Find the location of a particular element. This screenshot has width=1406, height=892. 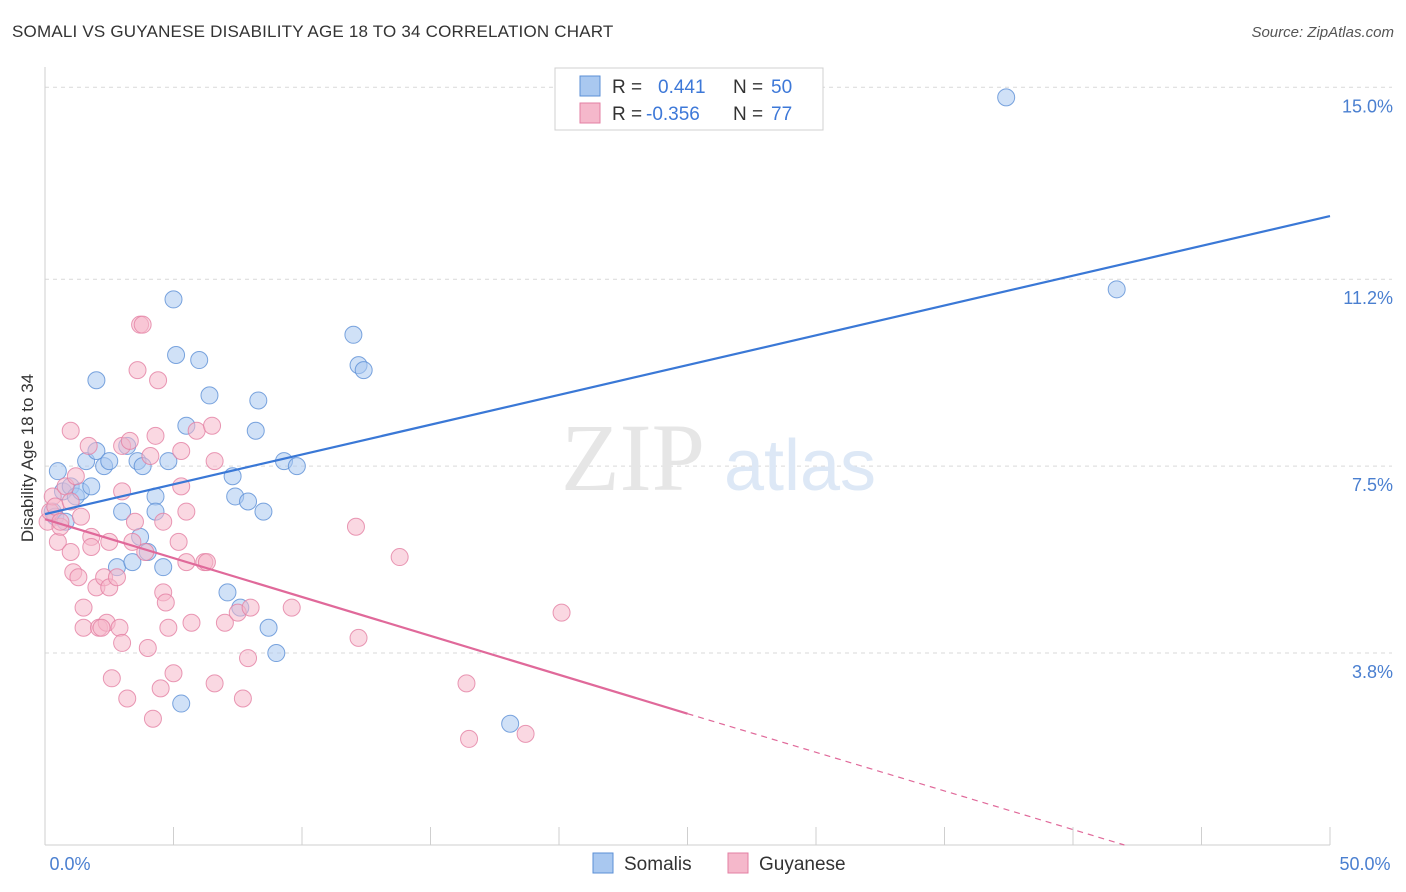

watermark-zip: ZIP is located at coordinates (633, 457).